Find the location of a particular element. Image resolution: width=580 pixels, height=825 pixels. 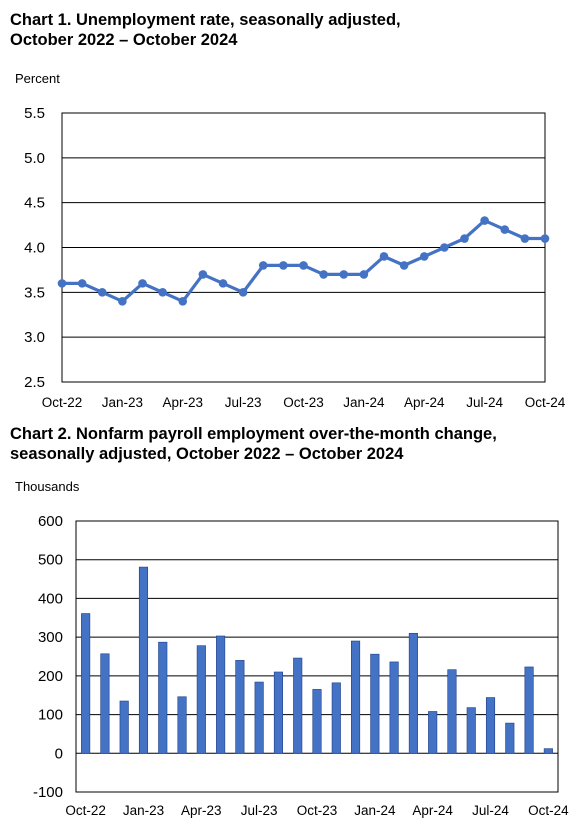

chart2-y-tick-label: -100 is located at coordinates (48, 792).